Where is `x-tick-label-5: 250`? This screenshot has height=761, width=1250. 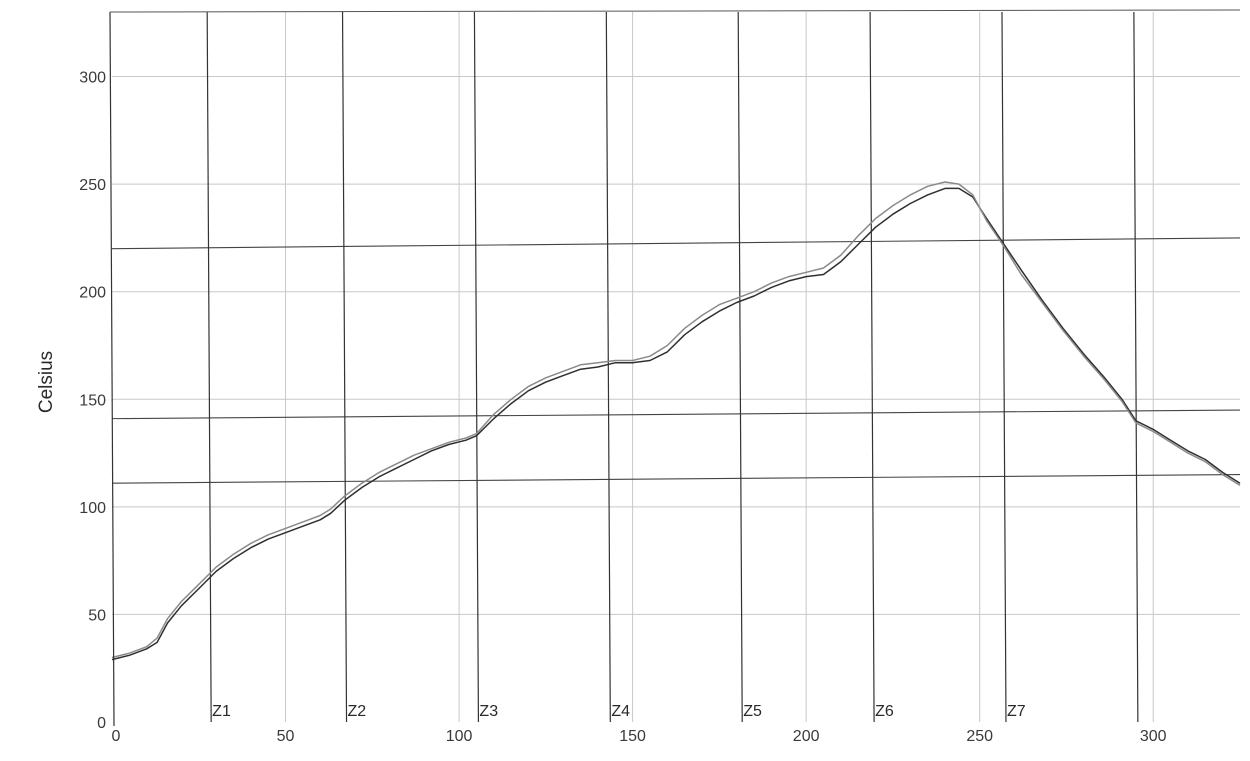 x-tick-label-5: 250 is located at coordinates (979, 736).